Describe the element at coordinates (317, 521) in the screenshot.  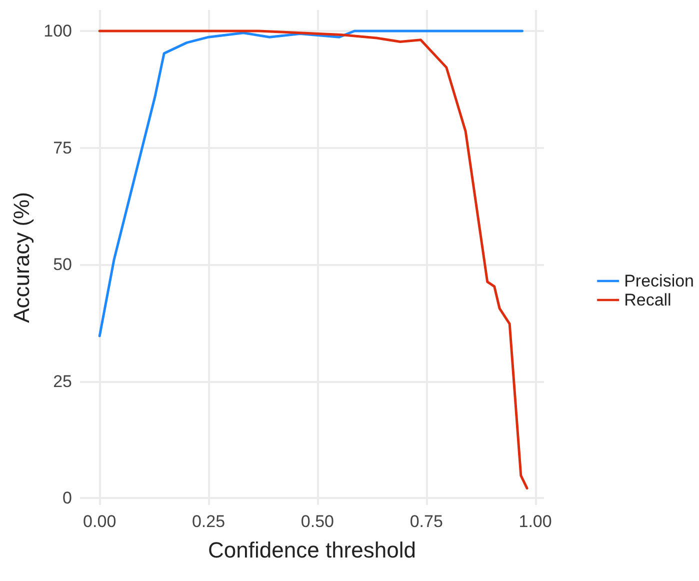
I see `x-tick-label: 0.50` at that location.